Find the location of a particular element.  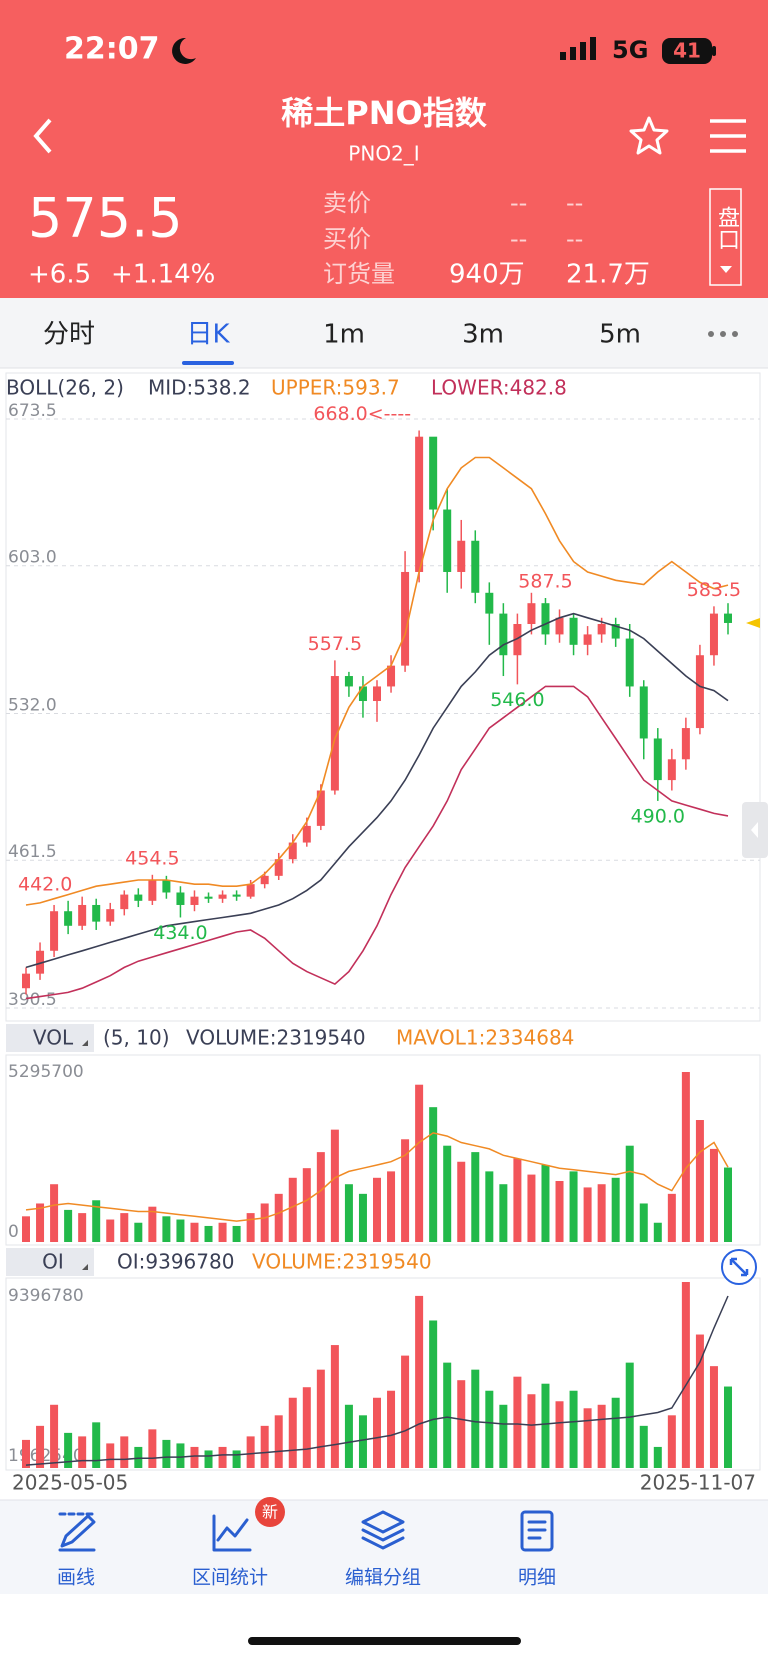

y-tick-label: 5295700 is located at coordinates (46, 1072).